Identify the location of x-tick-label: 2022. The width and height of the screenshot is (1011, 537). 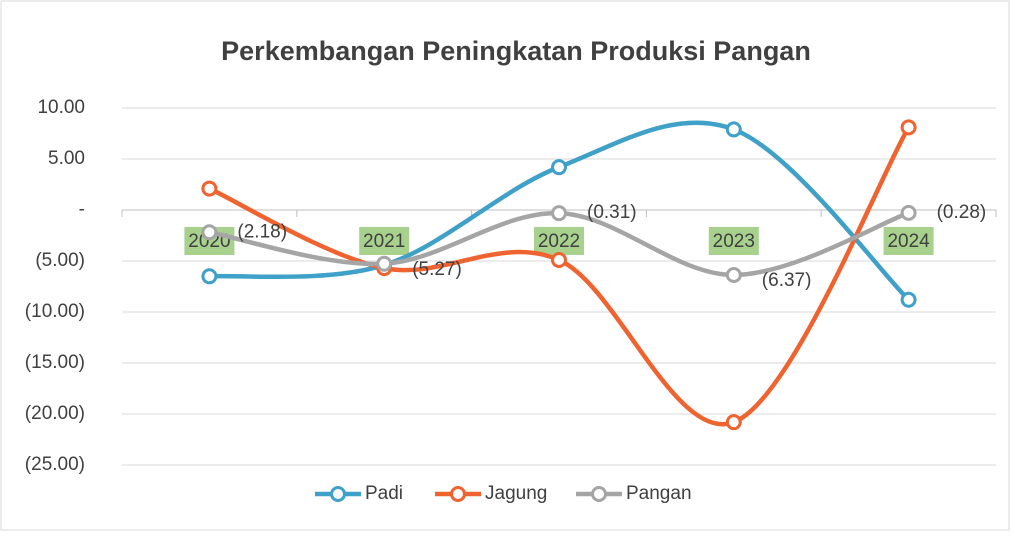
(559, 241).